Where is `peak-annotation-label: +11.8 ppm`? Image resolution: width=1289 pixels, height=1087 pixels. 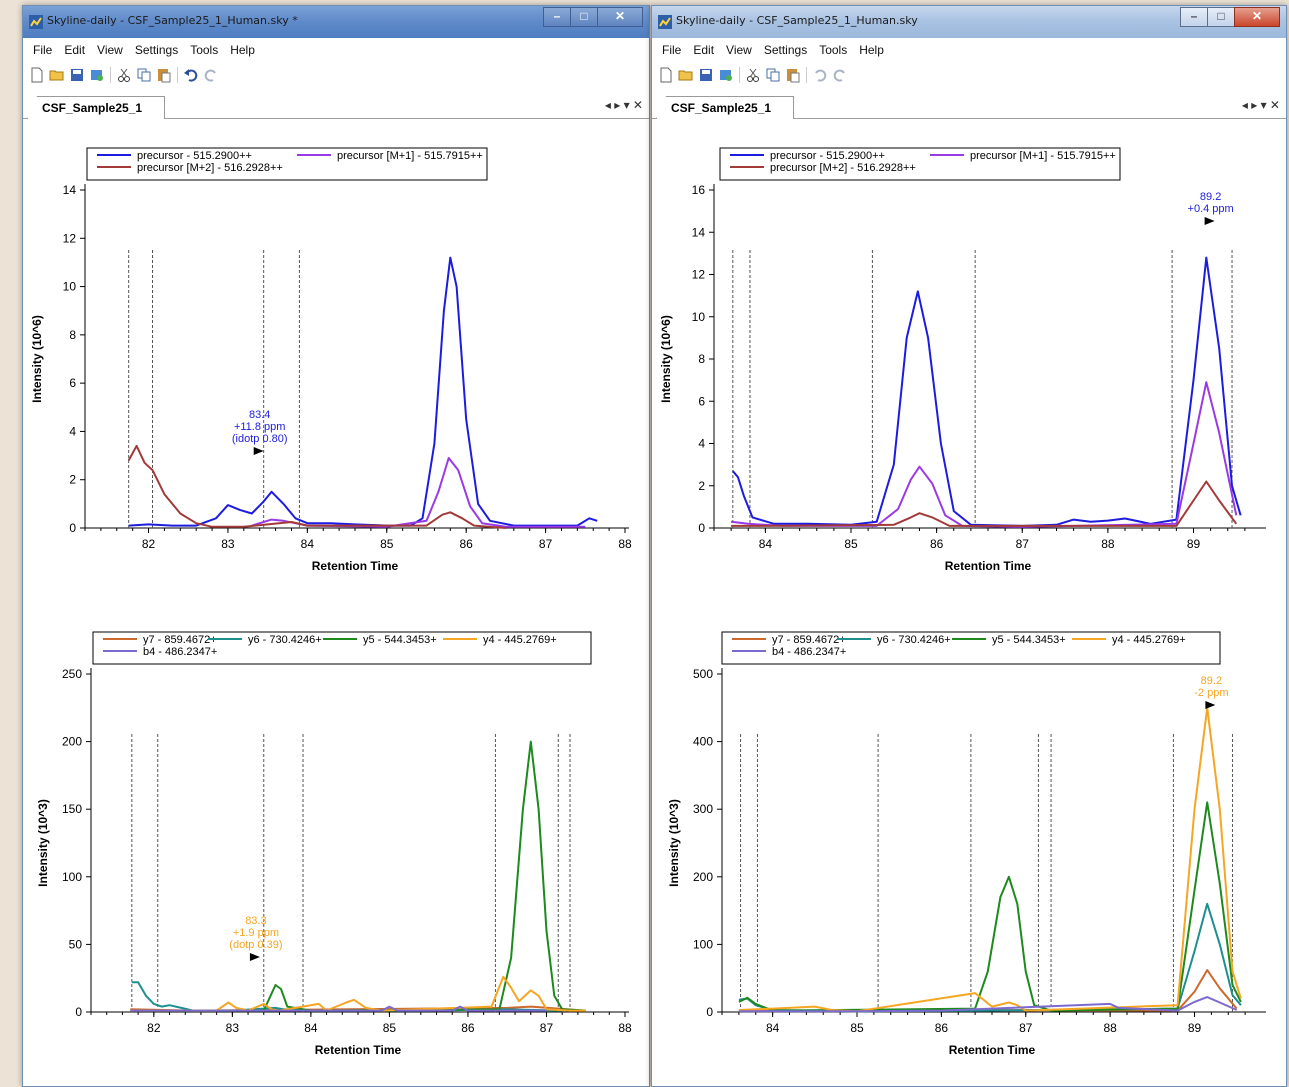
peak-annotation-label: +11.8 ppm is located at coordinates (259, 427).